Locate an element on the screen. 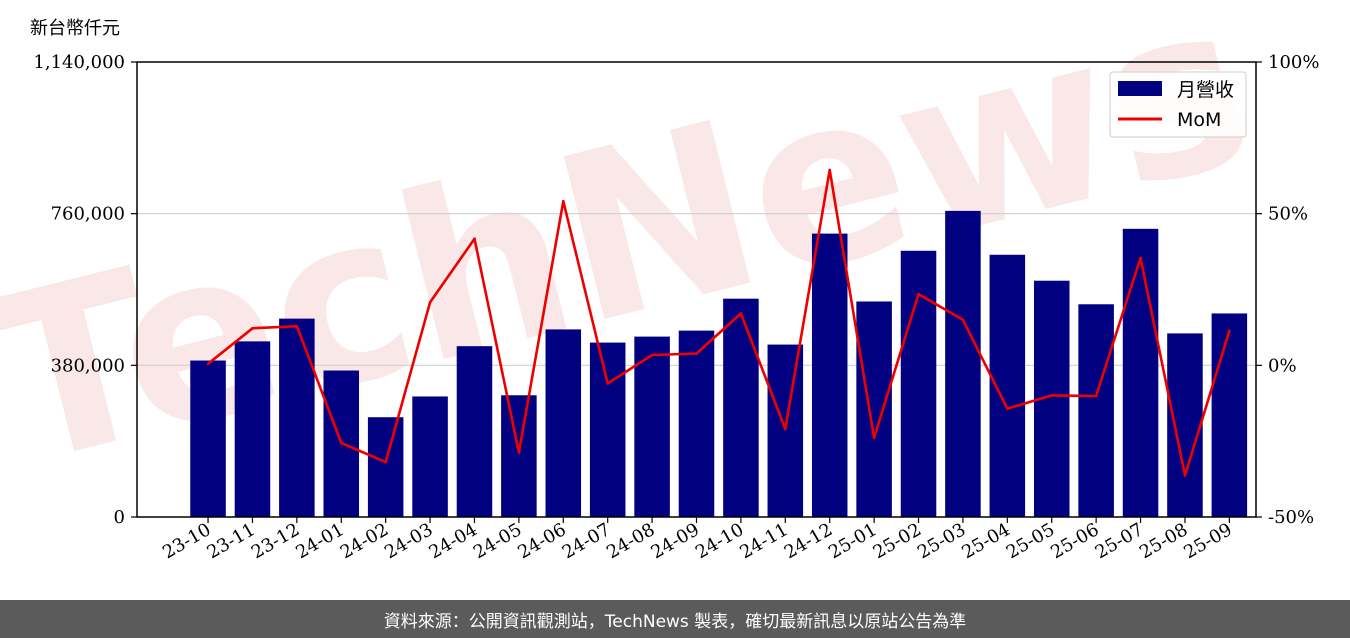 Image resolution: width=1350 pixels, height=638 pixels. x-tick-label: 25-02 is located at coordinates (897, 541).